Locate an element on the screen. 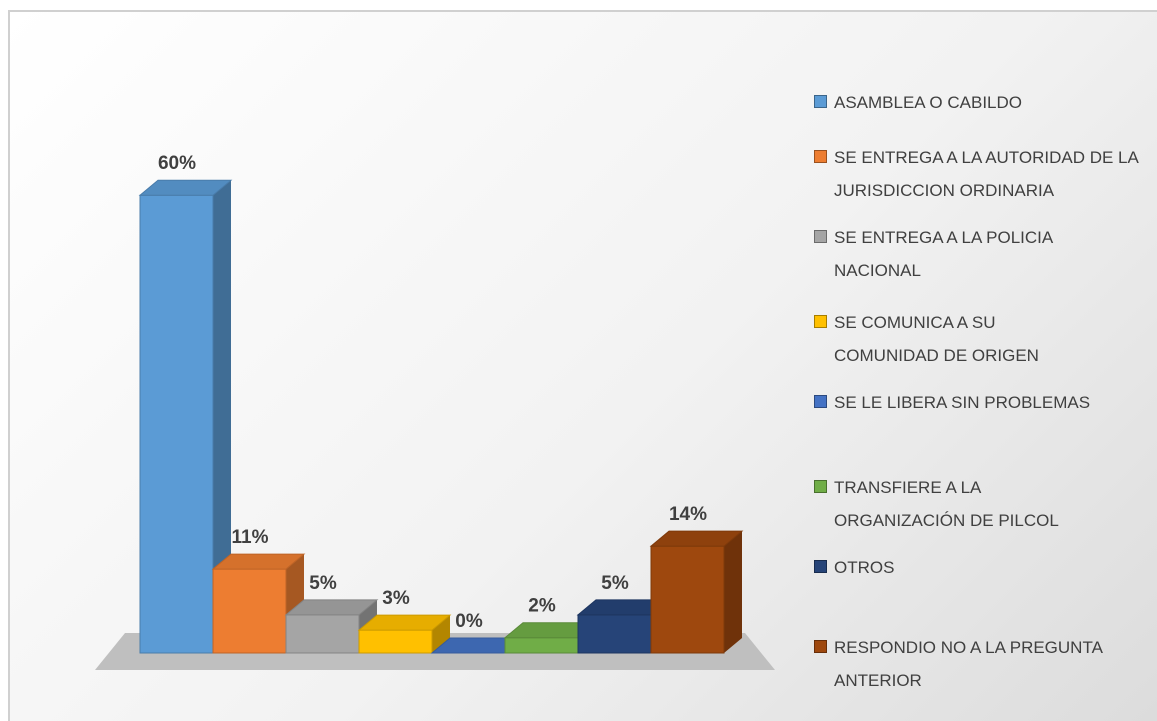 This screenshot has width=1157, height=721. legend-item: SE ENTREGA A LA POLICIA NACIONAL is located at coordinates (953, 254).